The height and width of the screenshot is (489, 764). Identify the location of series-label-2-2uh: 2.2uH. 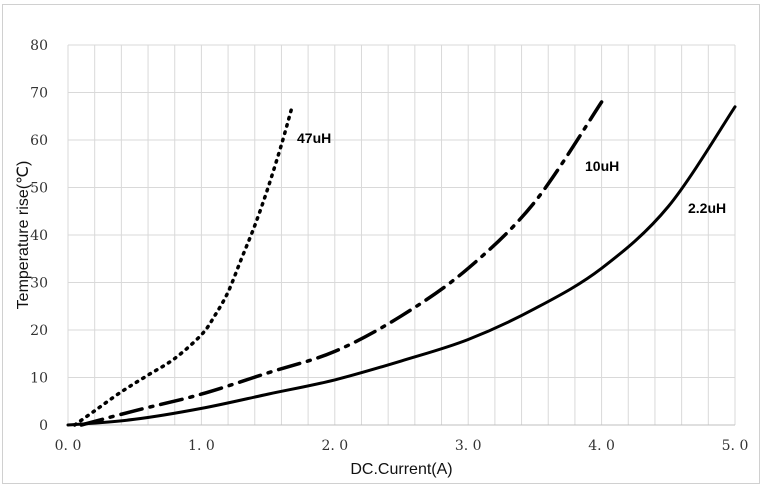
(707, 208).